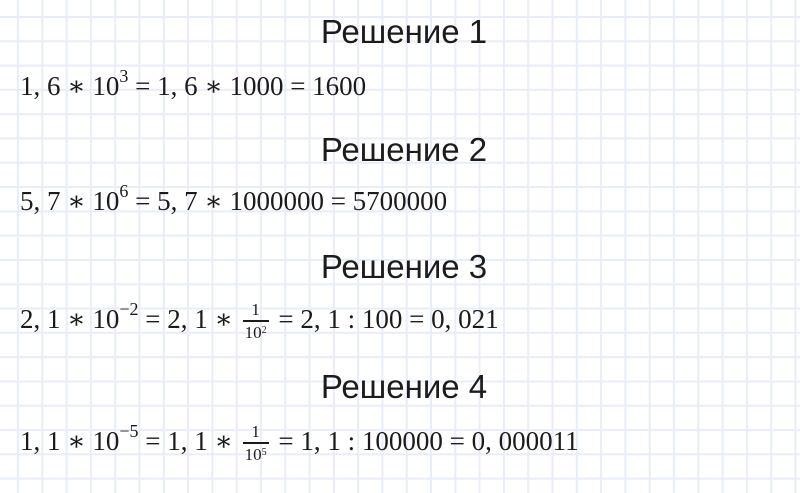  I want to click on formula-text: = 5, 7 ∗ 1000000 = 5700000, so click(288, 201).